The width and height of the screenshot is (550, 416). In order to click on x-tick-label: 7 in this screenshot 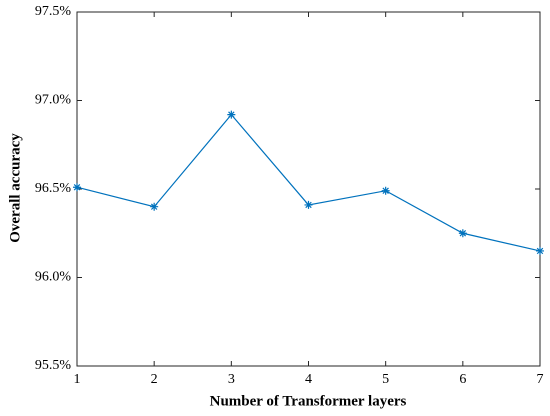, I will do `click(540, 379)`.